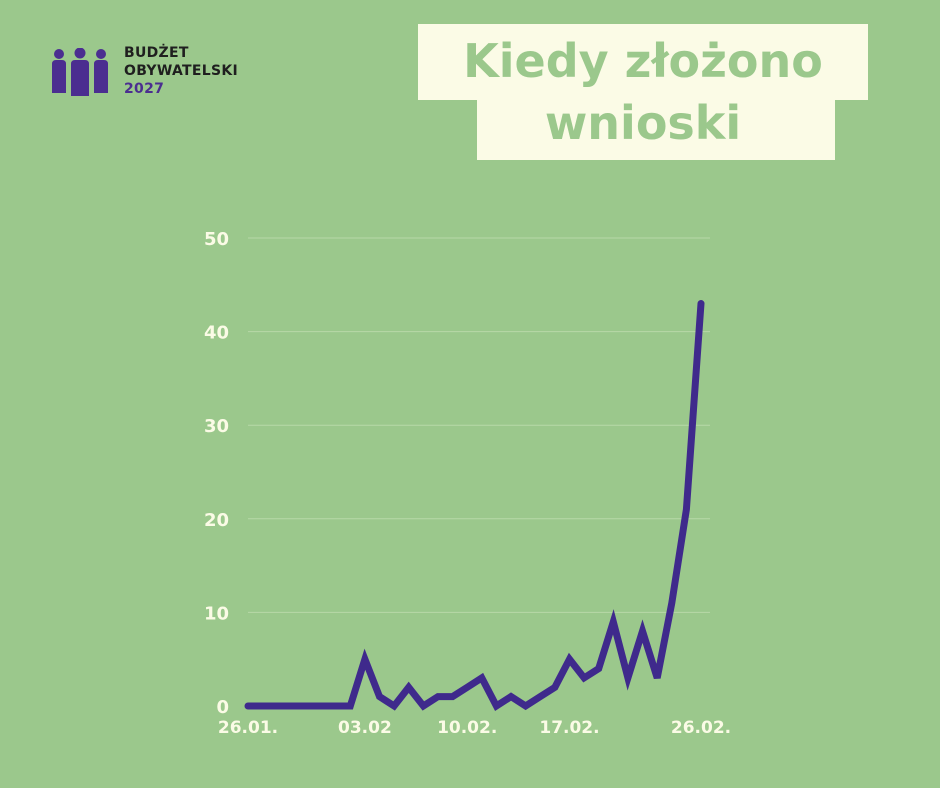  What do you see at coordinates (144, 89) in the screenshot?
I see `logo-year: 2027` at bounding box center [144, 89].